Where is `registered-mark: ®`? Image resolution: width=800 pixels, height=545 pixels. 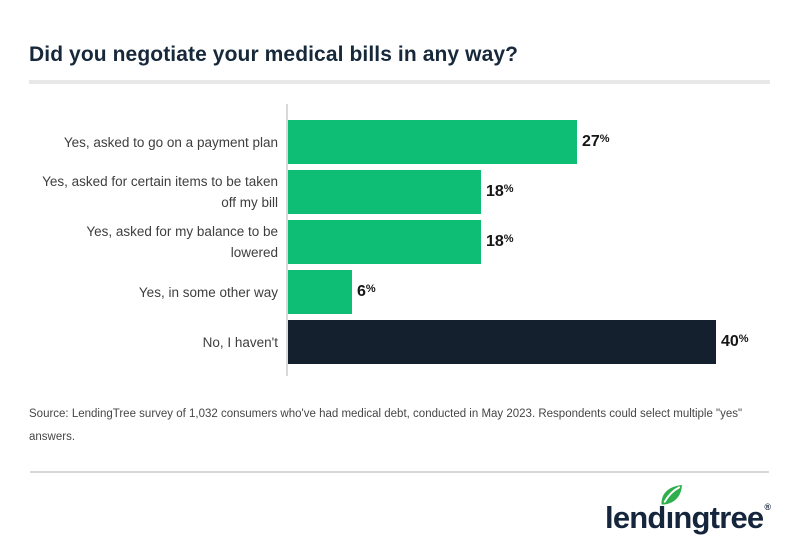
registered-mark: ® is located at coordinates (767, 507).